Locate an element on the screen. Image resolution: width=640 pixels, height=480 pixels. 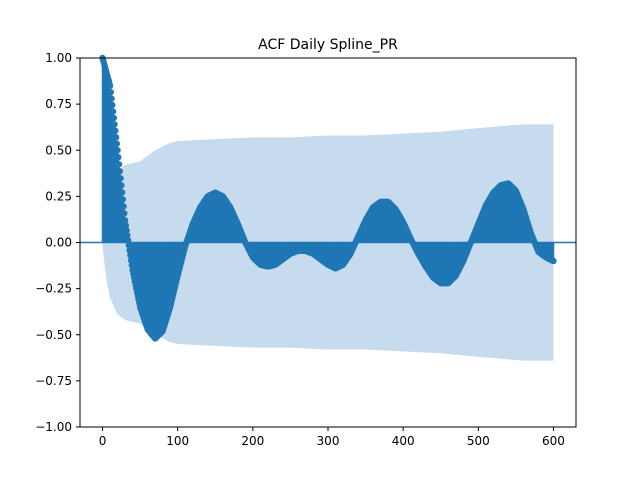
x-tick-label: 500 is located at coordinates (478, 441).